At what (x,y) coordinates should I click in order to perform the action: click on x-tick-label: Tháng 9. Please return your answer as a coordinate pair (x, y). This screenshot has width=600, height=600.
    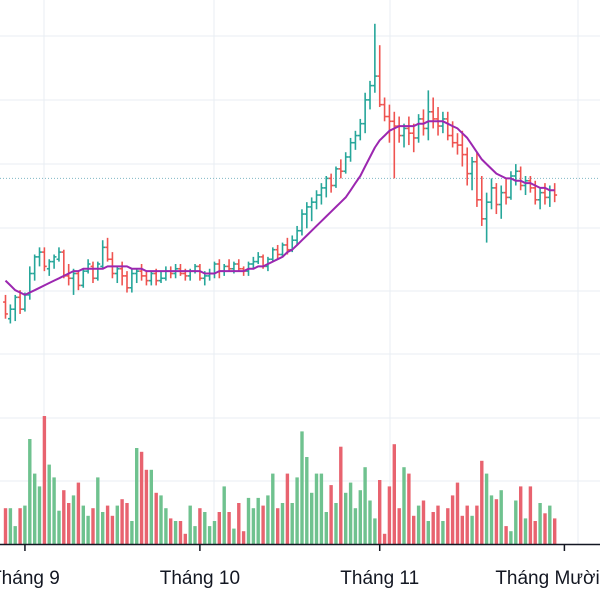
    Looking at the image, I should click on (30, 578).